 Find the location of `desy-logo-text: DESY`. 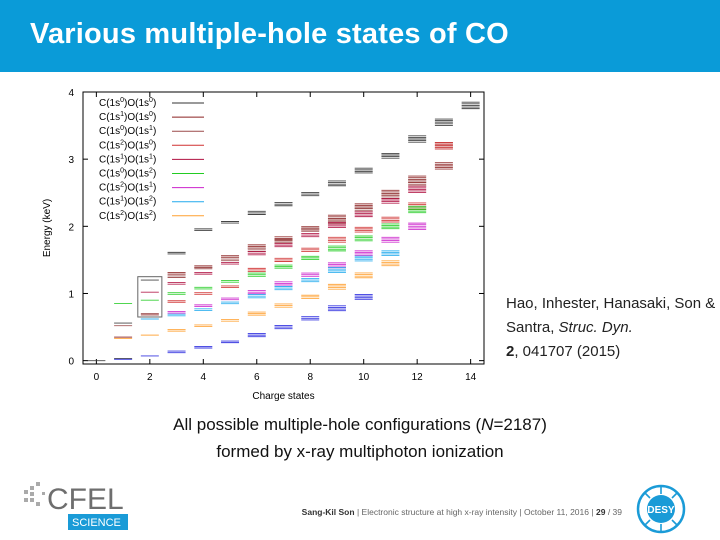

desy-logo-text: DESY is located at coordinates (661, 510).